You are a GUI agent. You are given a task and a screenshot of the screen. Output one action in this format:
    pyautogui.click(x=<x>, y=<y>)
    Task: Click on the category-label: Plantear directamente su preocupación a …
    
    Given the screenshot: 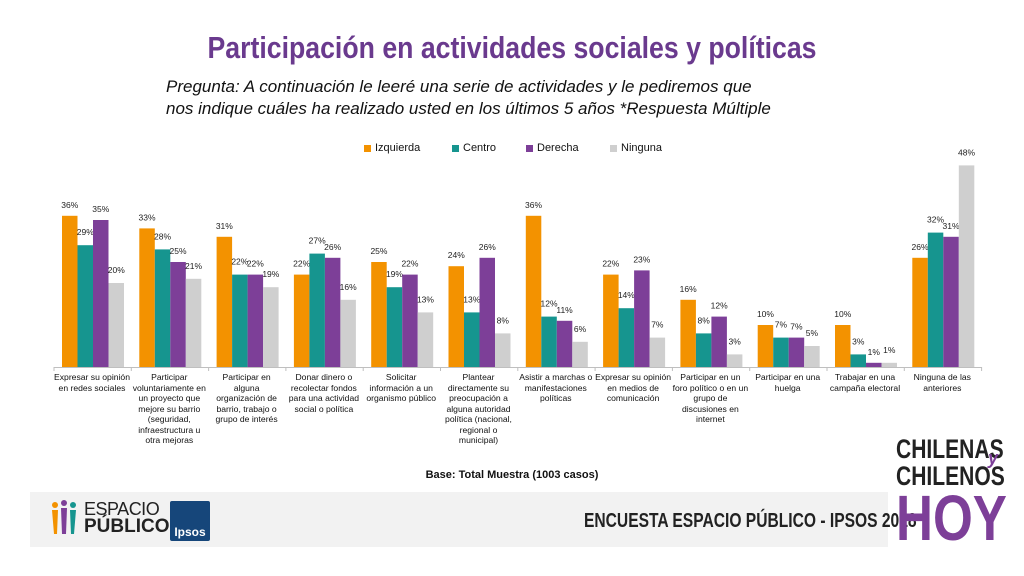 What is the action you would take?
    pyautogui.click(x=478, y=408)
    